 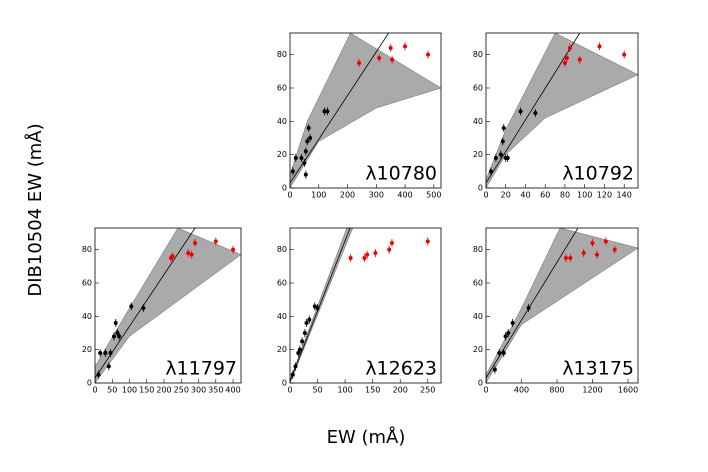 What do you see at coordinates (624, 195) in the screenshot?
I see `x-tick-label: 140` at bounding box center [624, 195].